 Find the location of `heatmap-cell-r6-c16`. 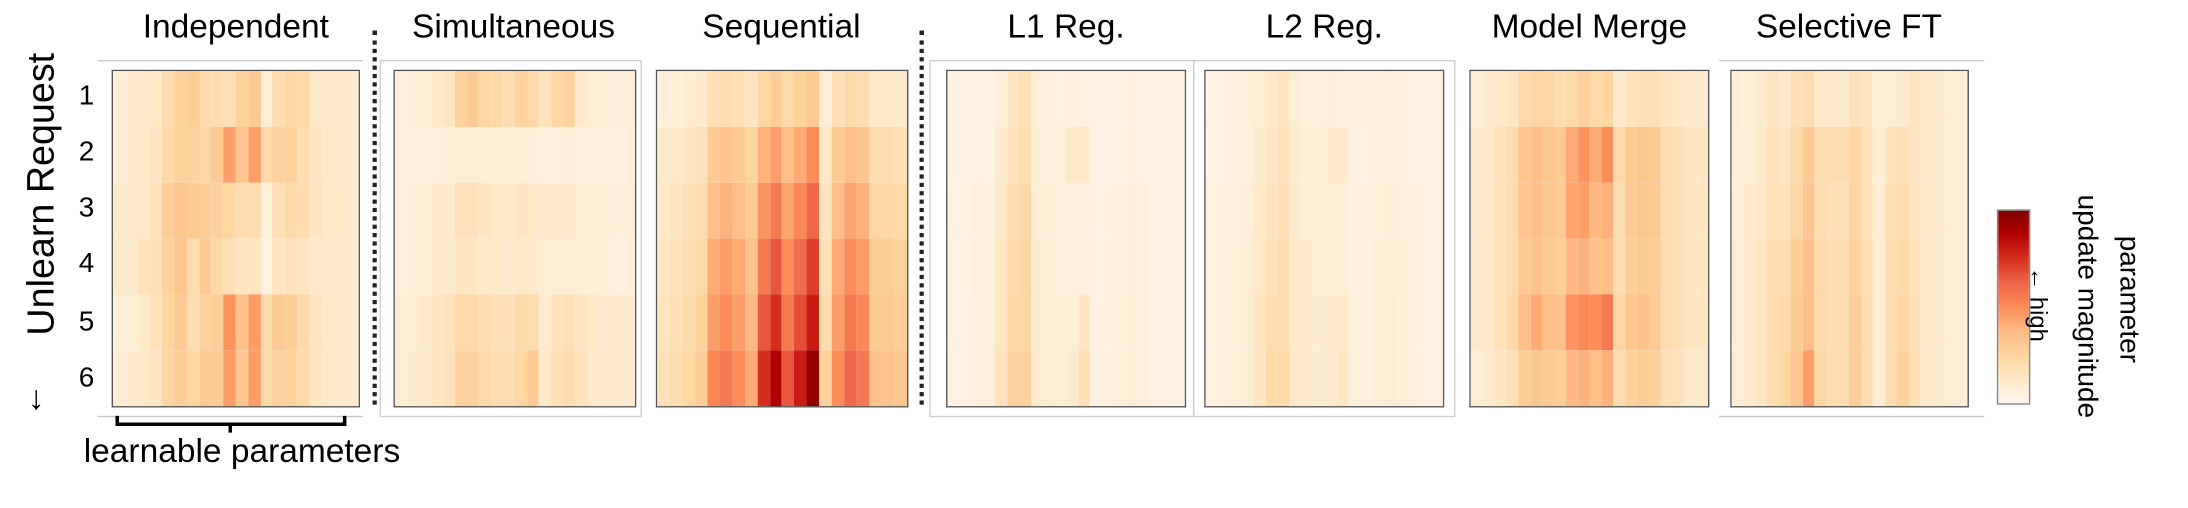

heatmap-cell-r6-c16 is located at coordinates (1389, 378).